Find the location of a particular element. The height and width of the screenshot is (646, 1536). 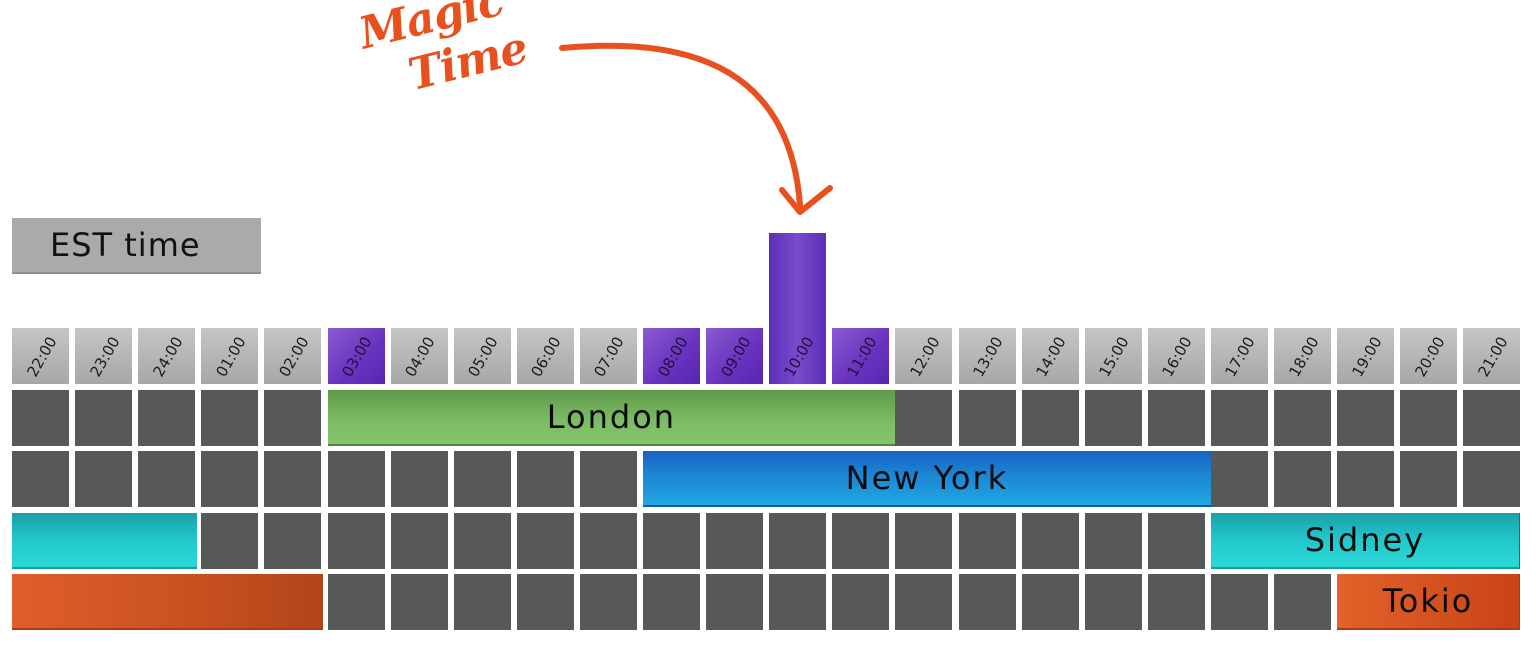

session-tokio: Tokio is located at coordinates (1428, 602).